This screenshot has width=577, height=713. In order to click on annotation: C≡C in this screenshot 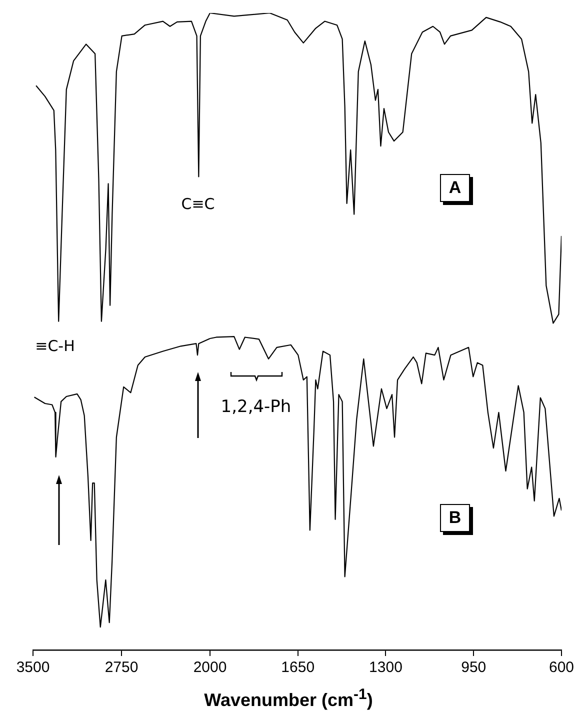, I will do `click(198, 204)`.